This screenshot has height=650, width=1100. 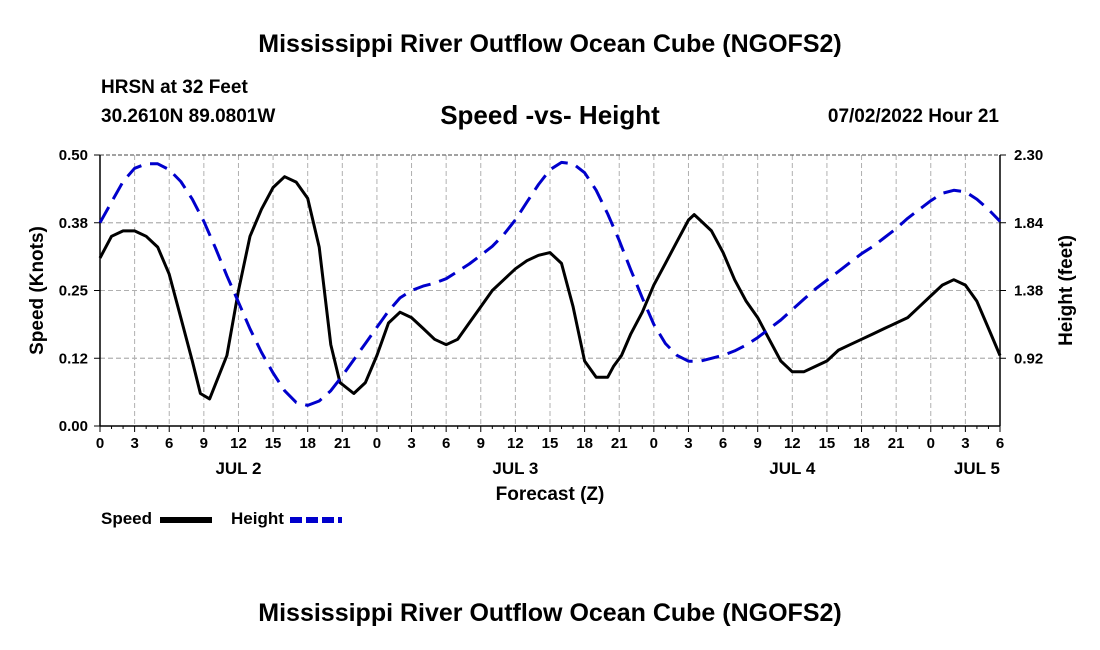 What do you see at coordinates (257, 518) in the screenshot?
I see `legend-height-label: Height` at bounding box center [257, 518].